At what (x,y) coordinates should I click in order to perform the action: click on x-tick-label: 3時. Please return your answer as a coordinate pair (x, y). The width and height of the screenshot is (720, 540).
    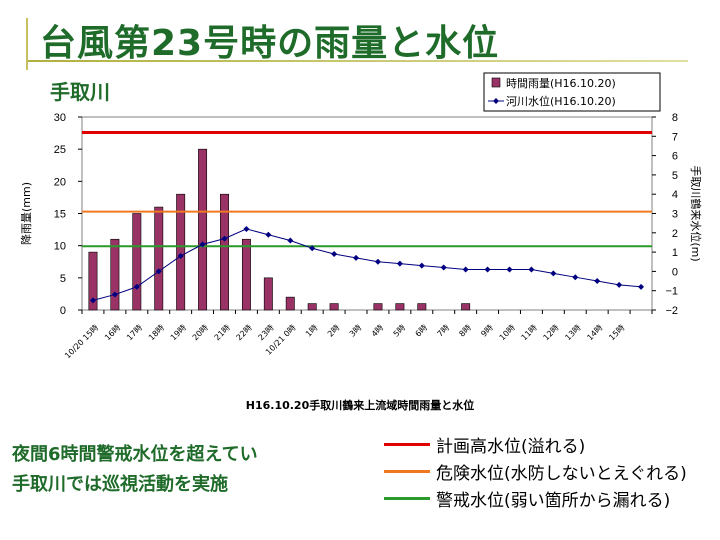
    Looking at the image, I should click on (356, 331).